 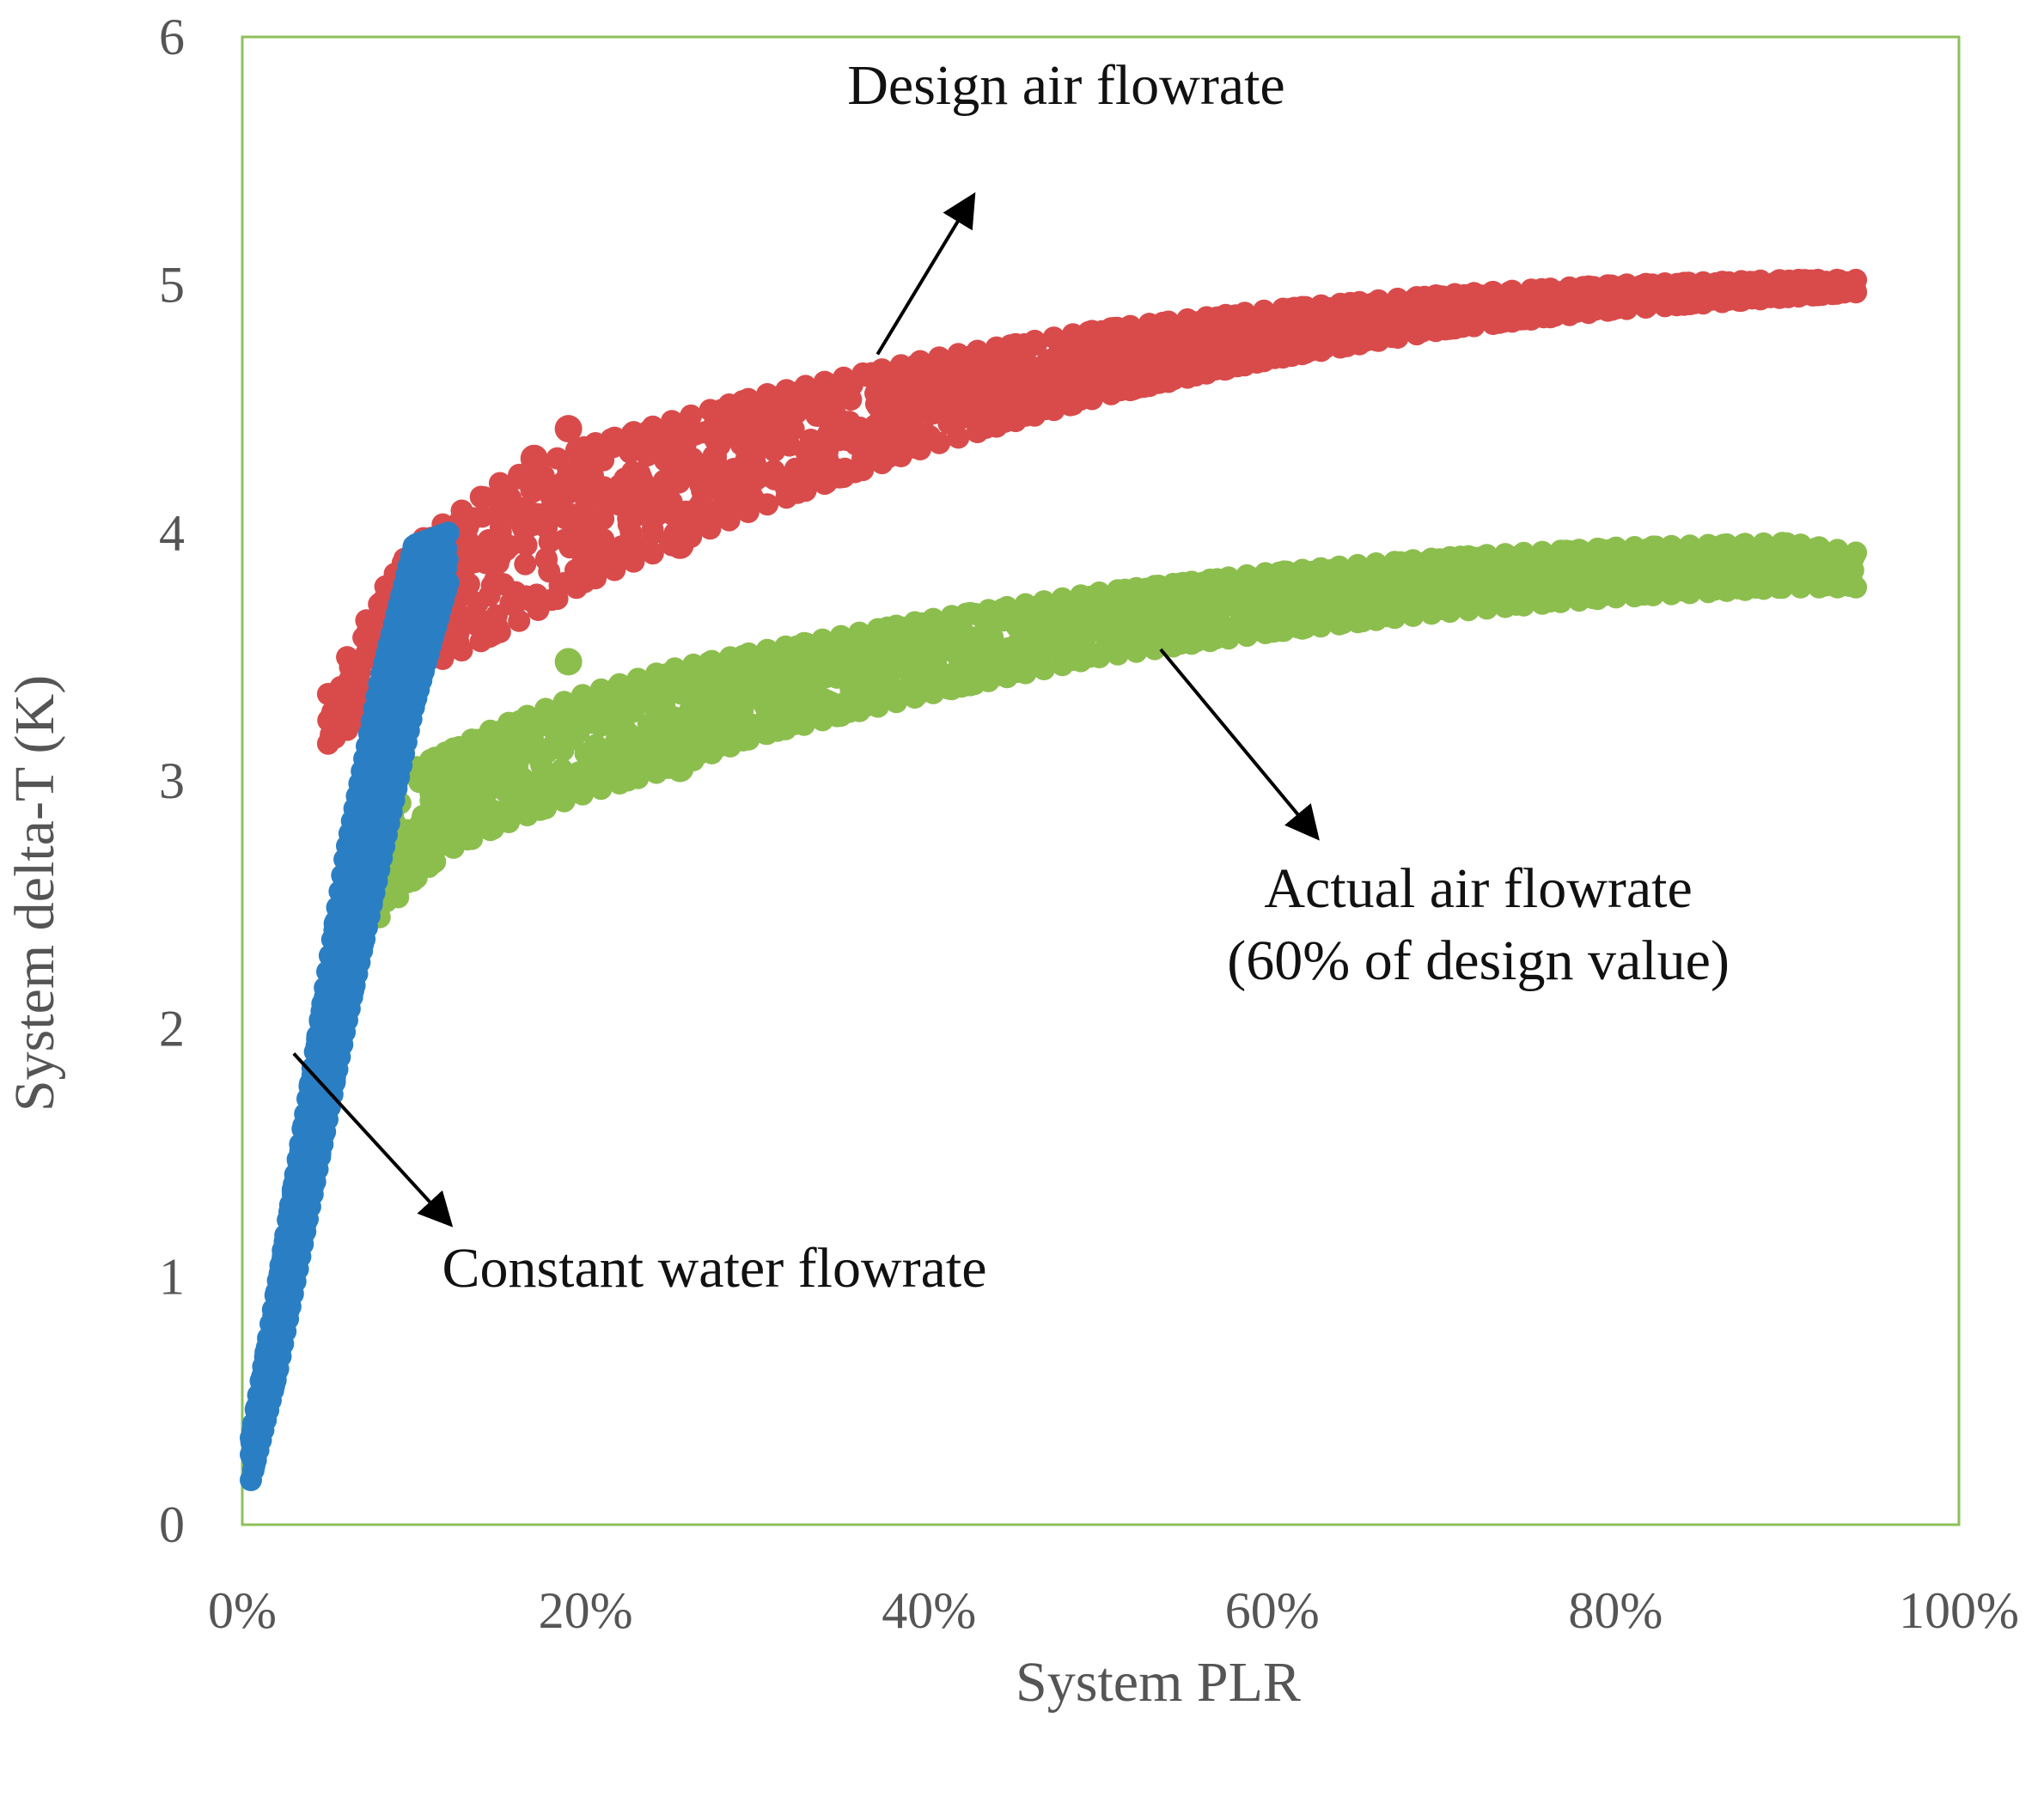 What do you see at coordinates (1959, 1610) in the screenshot?
I see `x-tick-label: 100%` at bounding box center [1959, 1610].